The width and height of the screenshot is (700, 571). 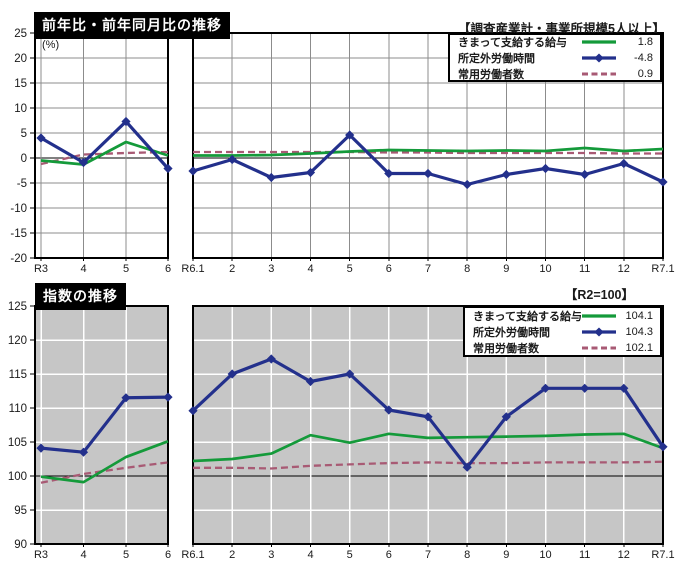 What do you see at coordinates (17, 443) in the screenshot?
I see `svg-text: 105` at bounding box center [17, 443].